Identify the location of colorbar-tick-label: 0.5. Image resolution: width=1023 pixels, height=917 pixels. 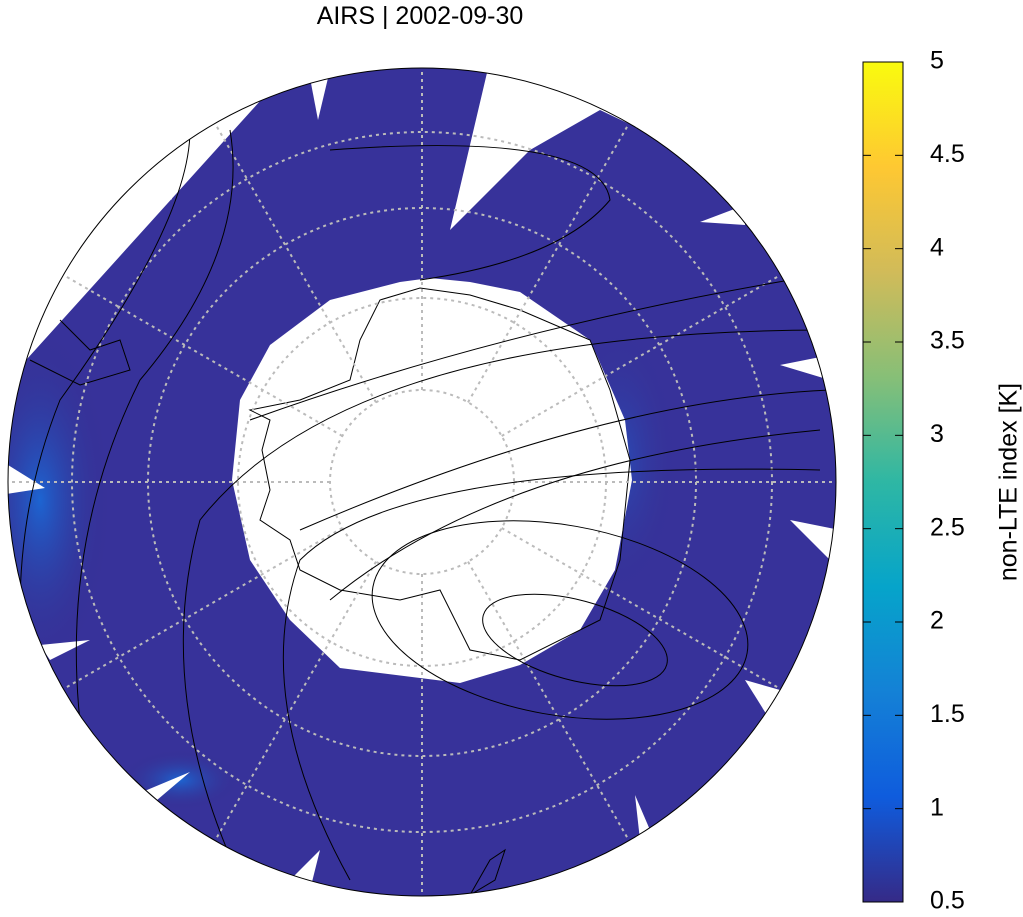
(947, 899).